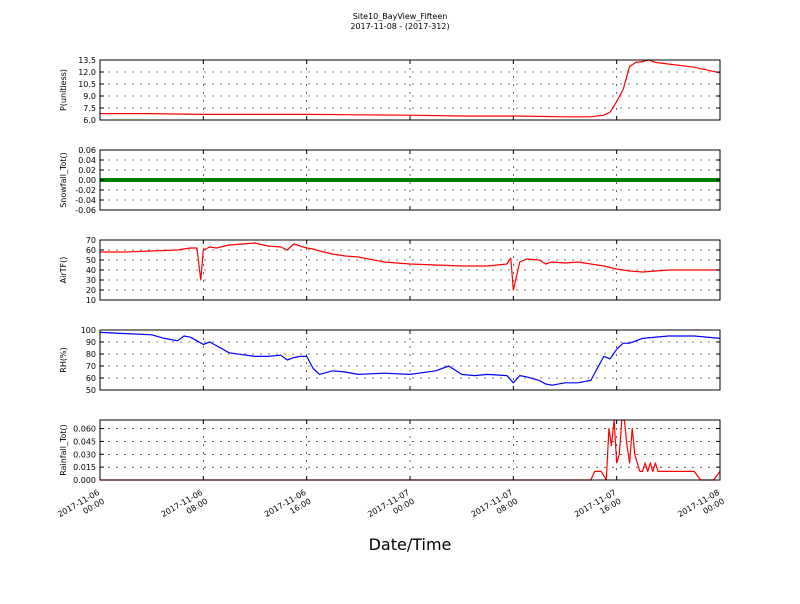  What do you see at coordinates (81, 508) in the screenshot?
I see `x-tick-label: 2017-11-0600:00` at bounding box center [81, 508].